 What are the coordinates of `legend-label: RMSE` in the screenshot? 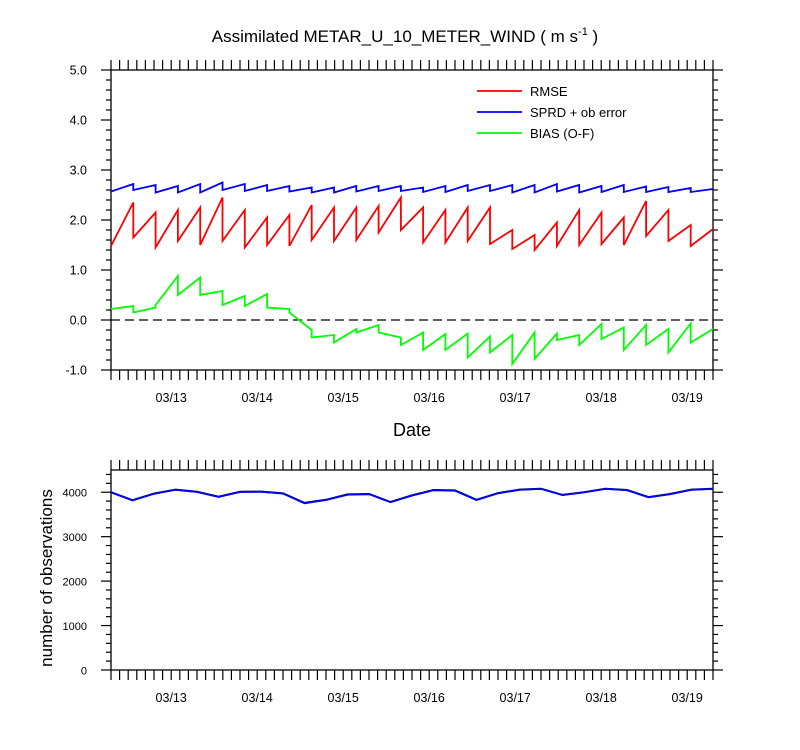 It's located at (549, 91).